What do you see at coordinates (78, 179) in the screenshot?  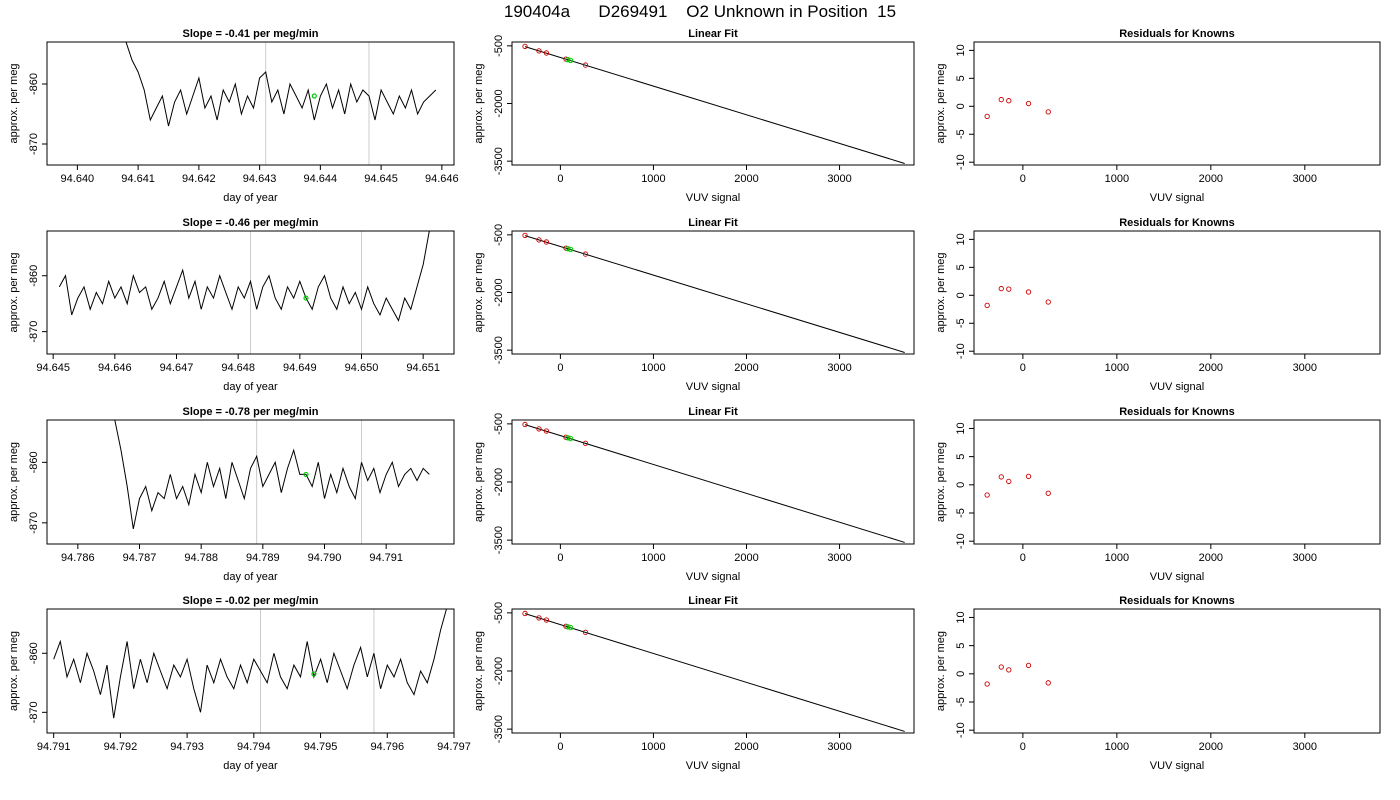 I see `x-tick-label: 94.640` at bounding box center [78, 179].